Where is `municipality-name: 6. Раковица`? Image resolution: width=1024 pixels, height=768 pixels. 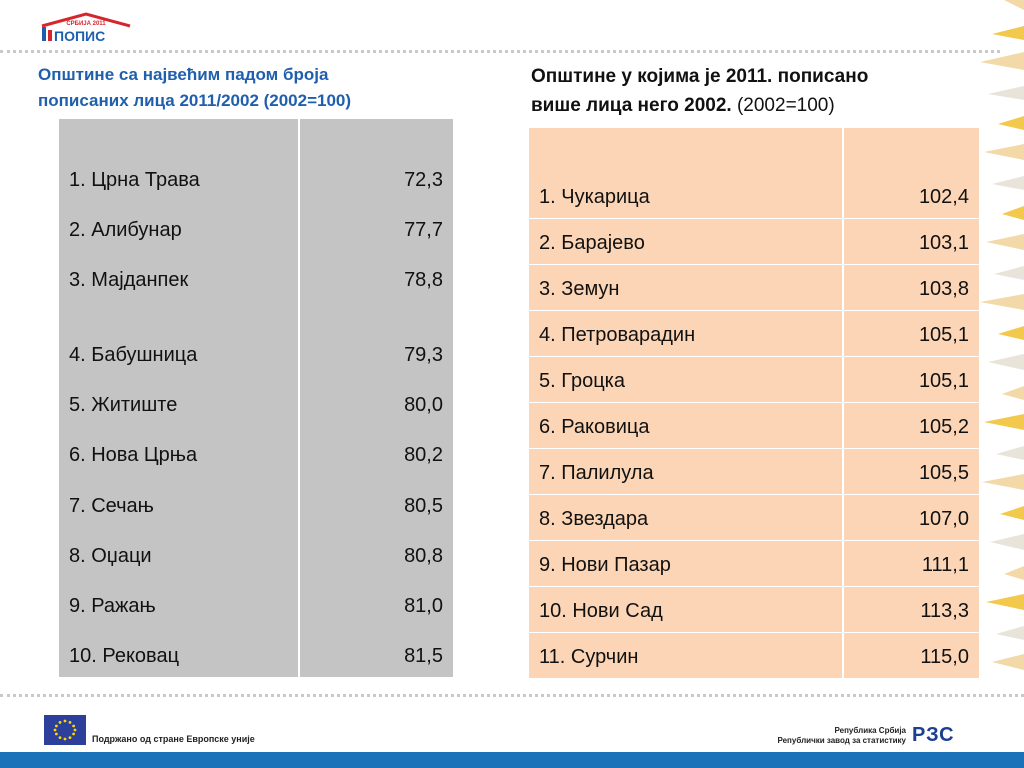
municipality-name: 6. Раковица is located at coordinates (686, 424).